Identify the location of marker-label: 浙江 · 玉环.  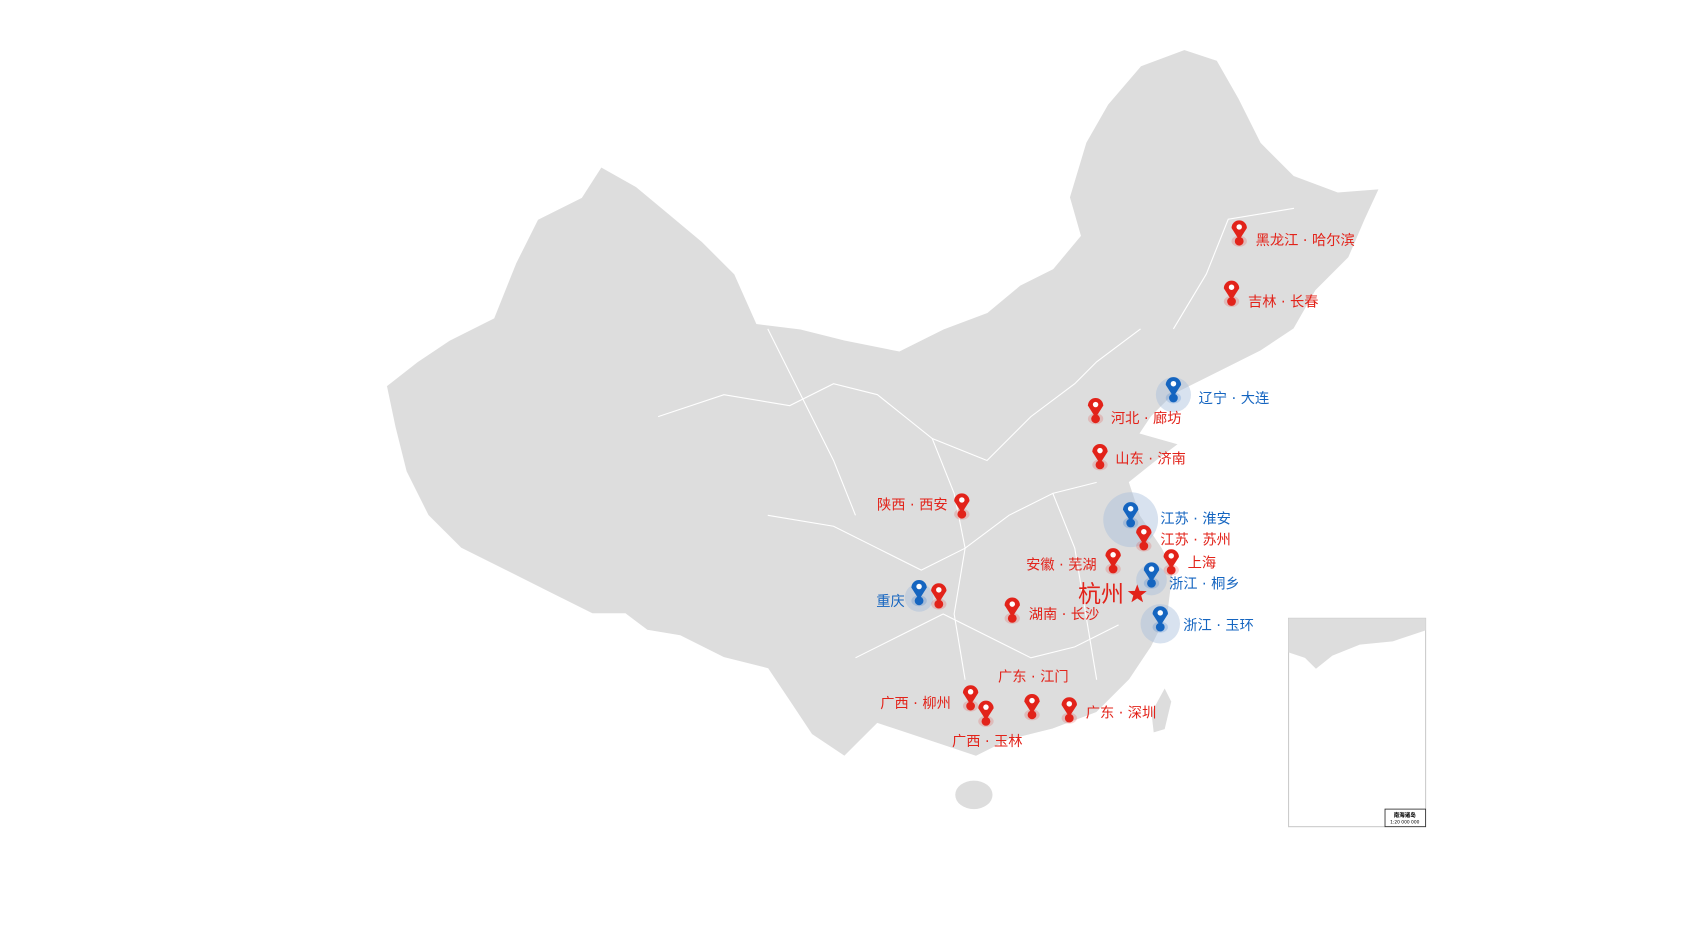
(1218, 625).